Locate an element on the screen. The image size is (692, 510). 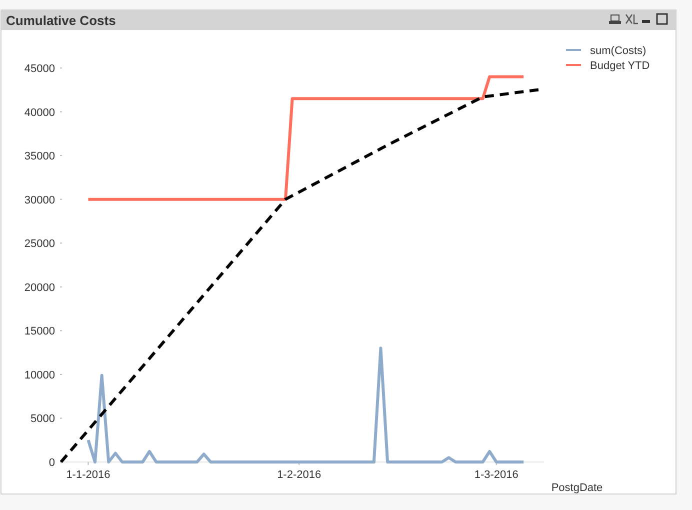
y-tick-label: 30000 is located at coordinates (39, 200).